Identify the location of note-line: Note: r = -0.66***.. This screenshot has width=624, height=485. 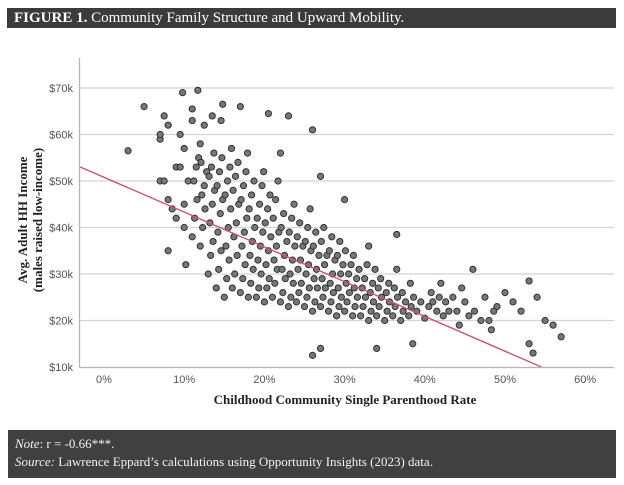
(315, 444).